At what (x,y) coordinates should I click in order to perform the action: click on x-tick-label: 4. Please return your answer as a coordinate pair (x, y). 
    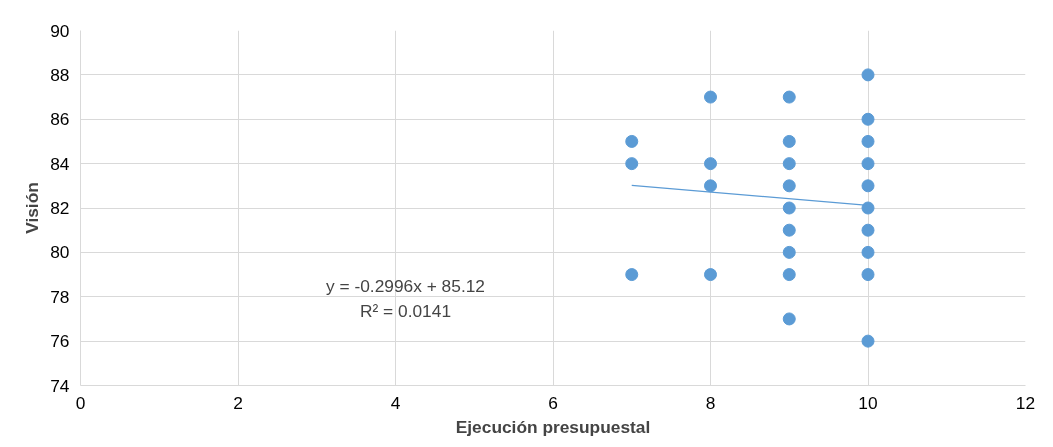
    Looking at the image, I should click on (395, 402).